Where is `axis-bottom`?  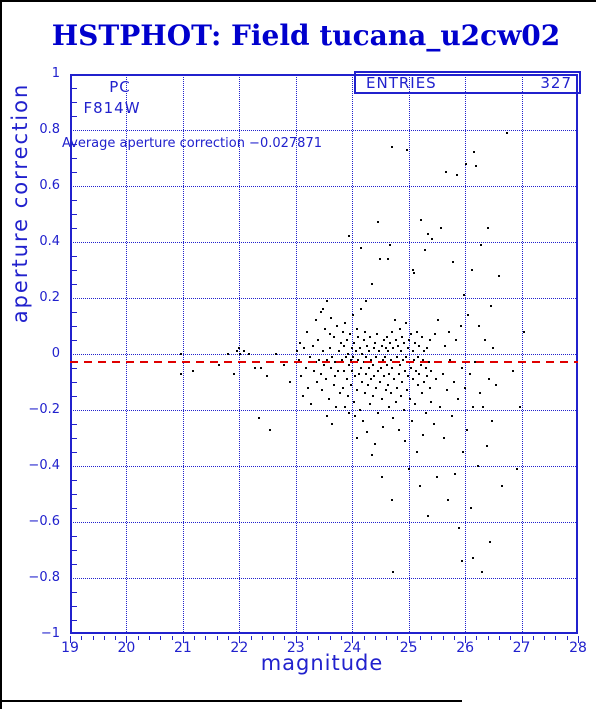
axis-bottom is located at coordinates (324, 633).